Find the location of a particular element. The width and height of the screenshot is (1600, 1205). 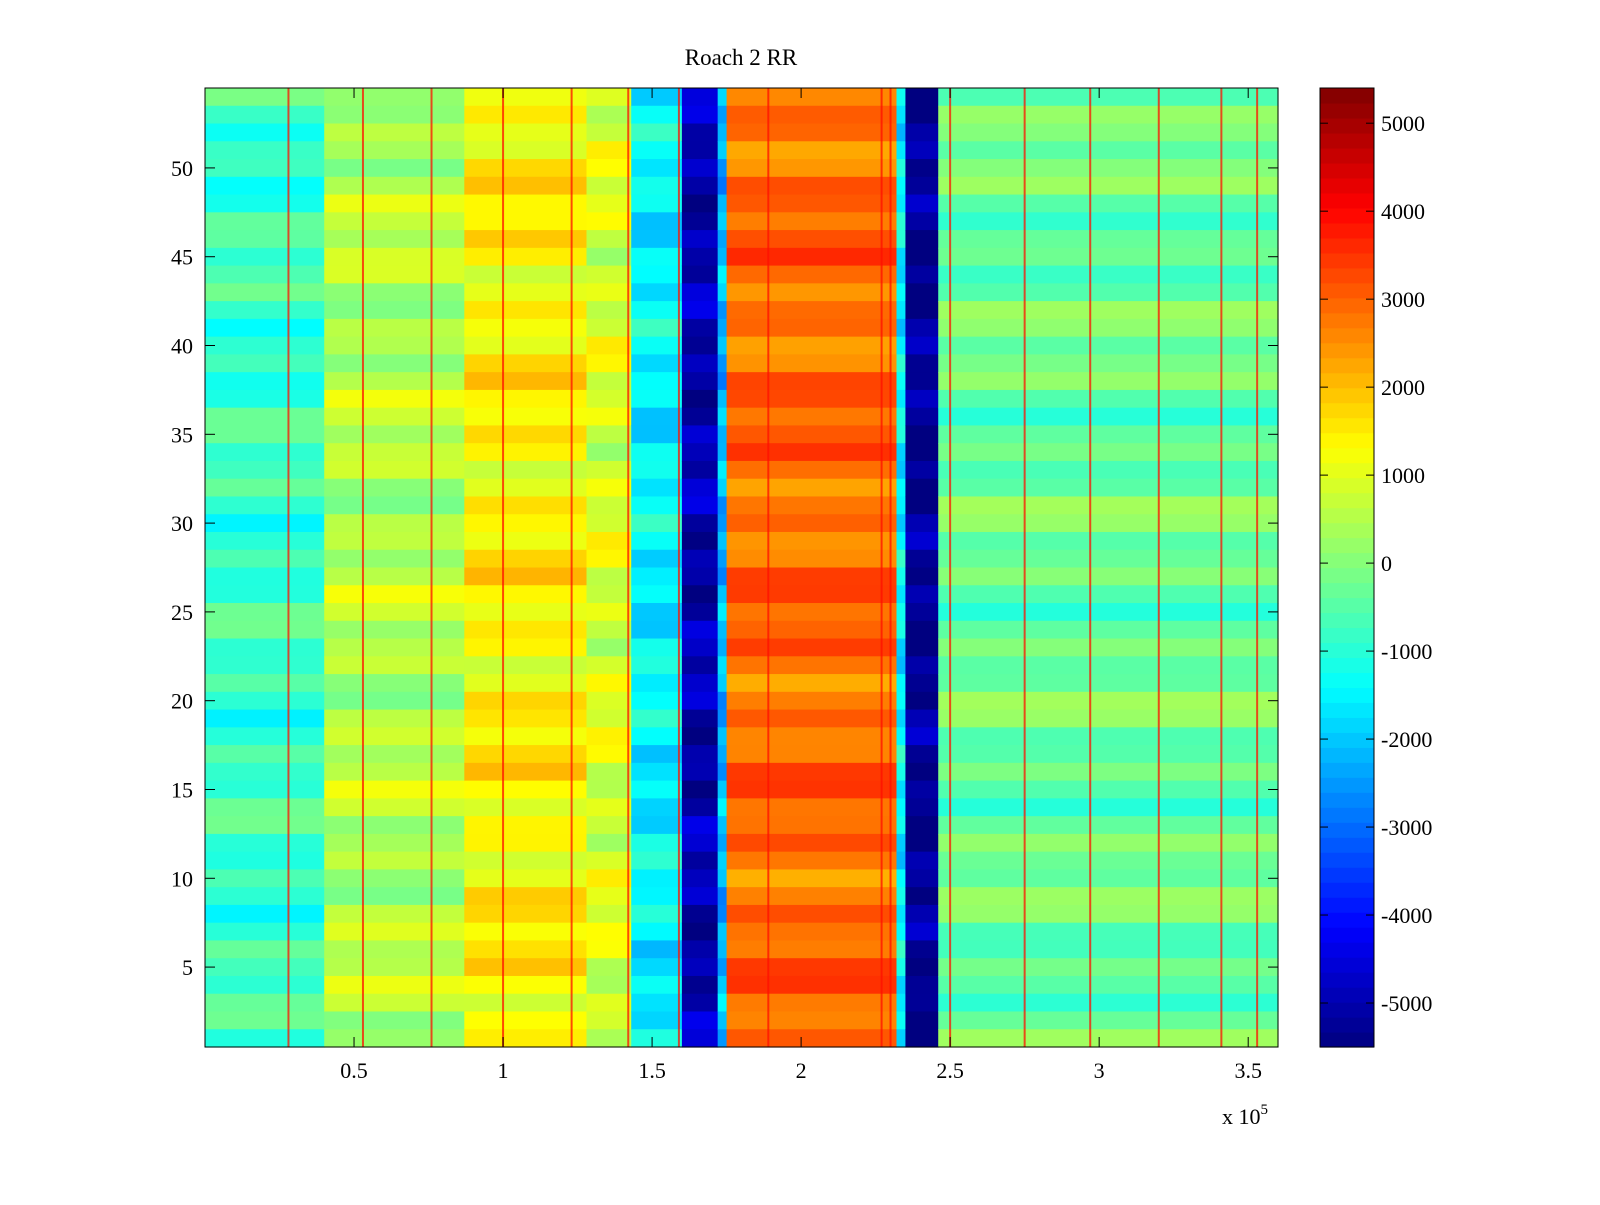

spike-column is located at coordinates (950, 567).